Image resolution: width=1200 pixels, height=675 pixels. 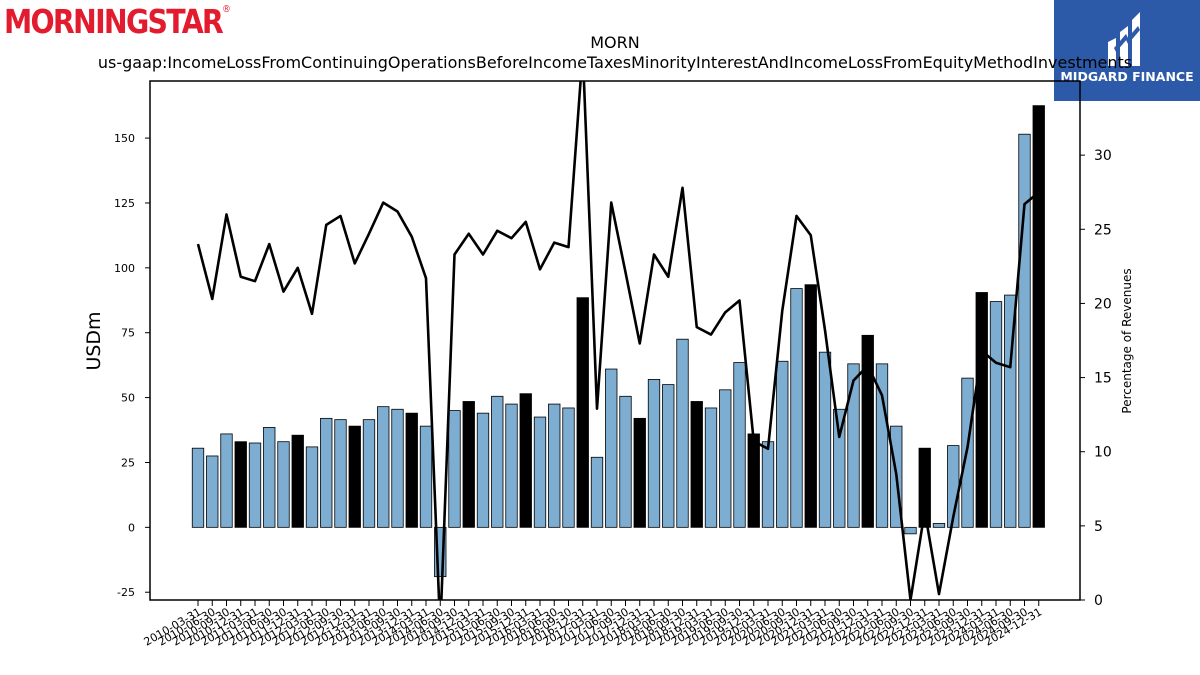 What do you see at coordinates (126, 592) in the screenshot?
I see `y-tick-label: -25` at bounding box center [126, 592].